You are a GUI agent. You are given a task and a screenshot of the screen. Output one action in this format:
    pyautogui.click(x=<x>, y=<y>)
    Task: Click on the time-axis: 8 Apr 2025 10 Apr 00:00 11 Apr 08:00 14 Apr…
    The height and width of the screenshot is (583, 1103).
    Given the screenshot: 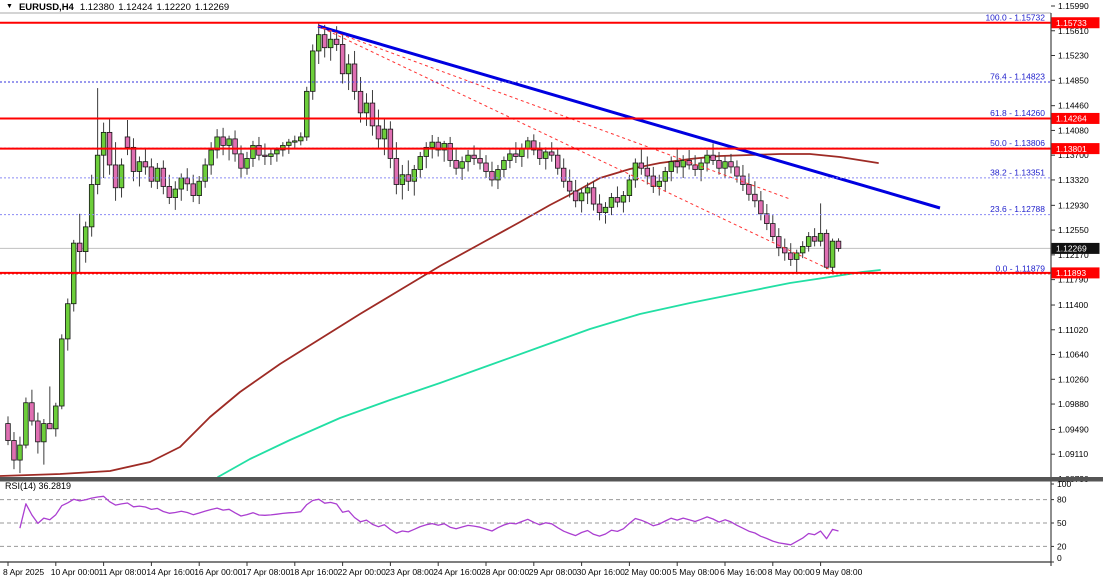 What is the action you would take?
    pyautogui.click(x=525, y=569)
    